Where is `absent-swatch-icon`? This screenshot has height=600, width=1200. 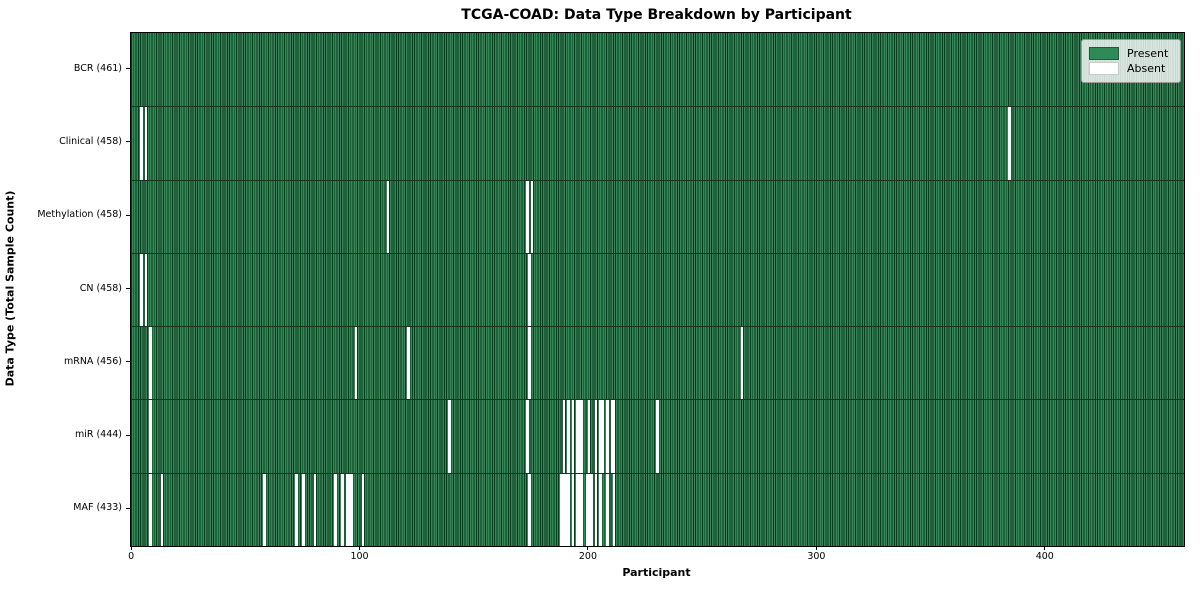 absent-swatch-icon is located at coordinates (1104, 68).